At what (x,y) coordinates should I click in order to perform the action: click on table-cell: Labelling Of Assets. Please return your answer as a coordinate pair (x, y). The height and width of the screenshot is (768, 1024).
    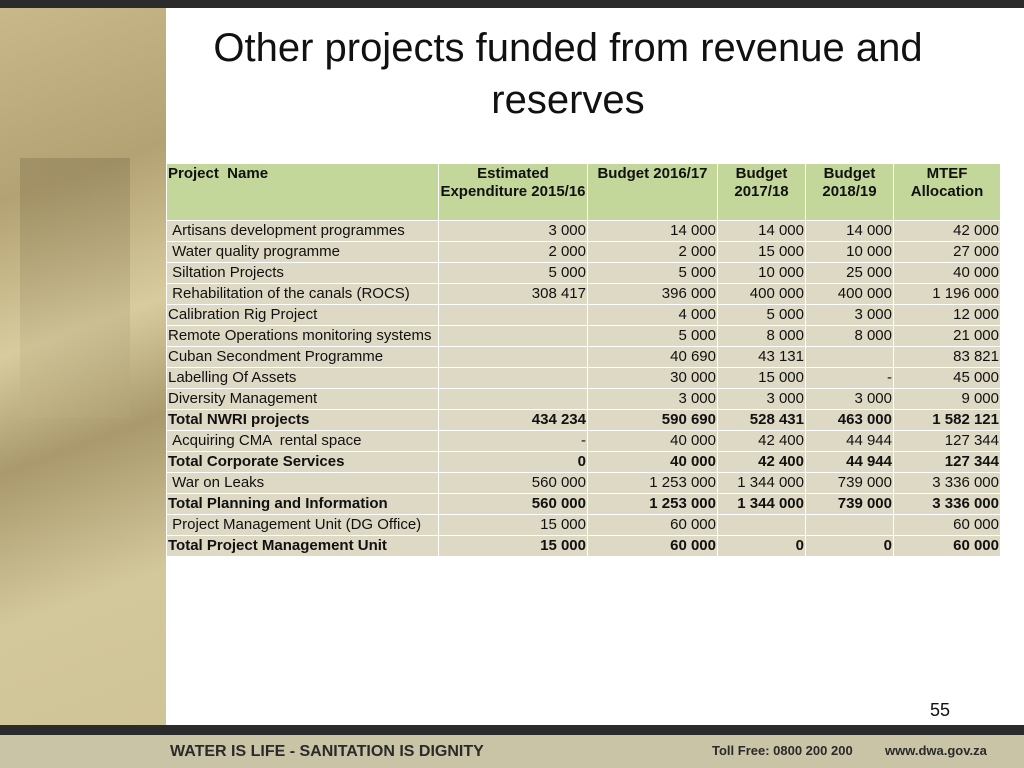
    Looking at the image, I should click on (302, 378).